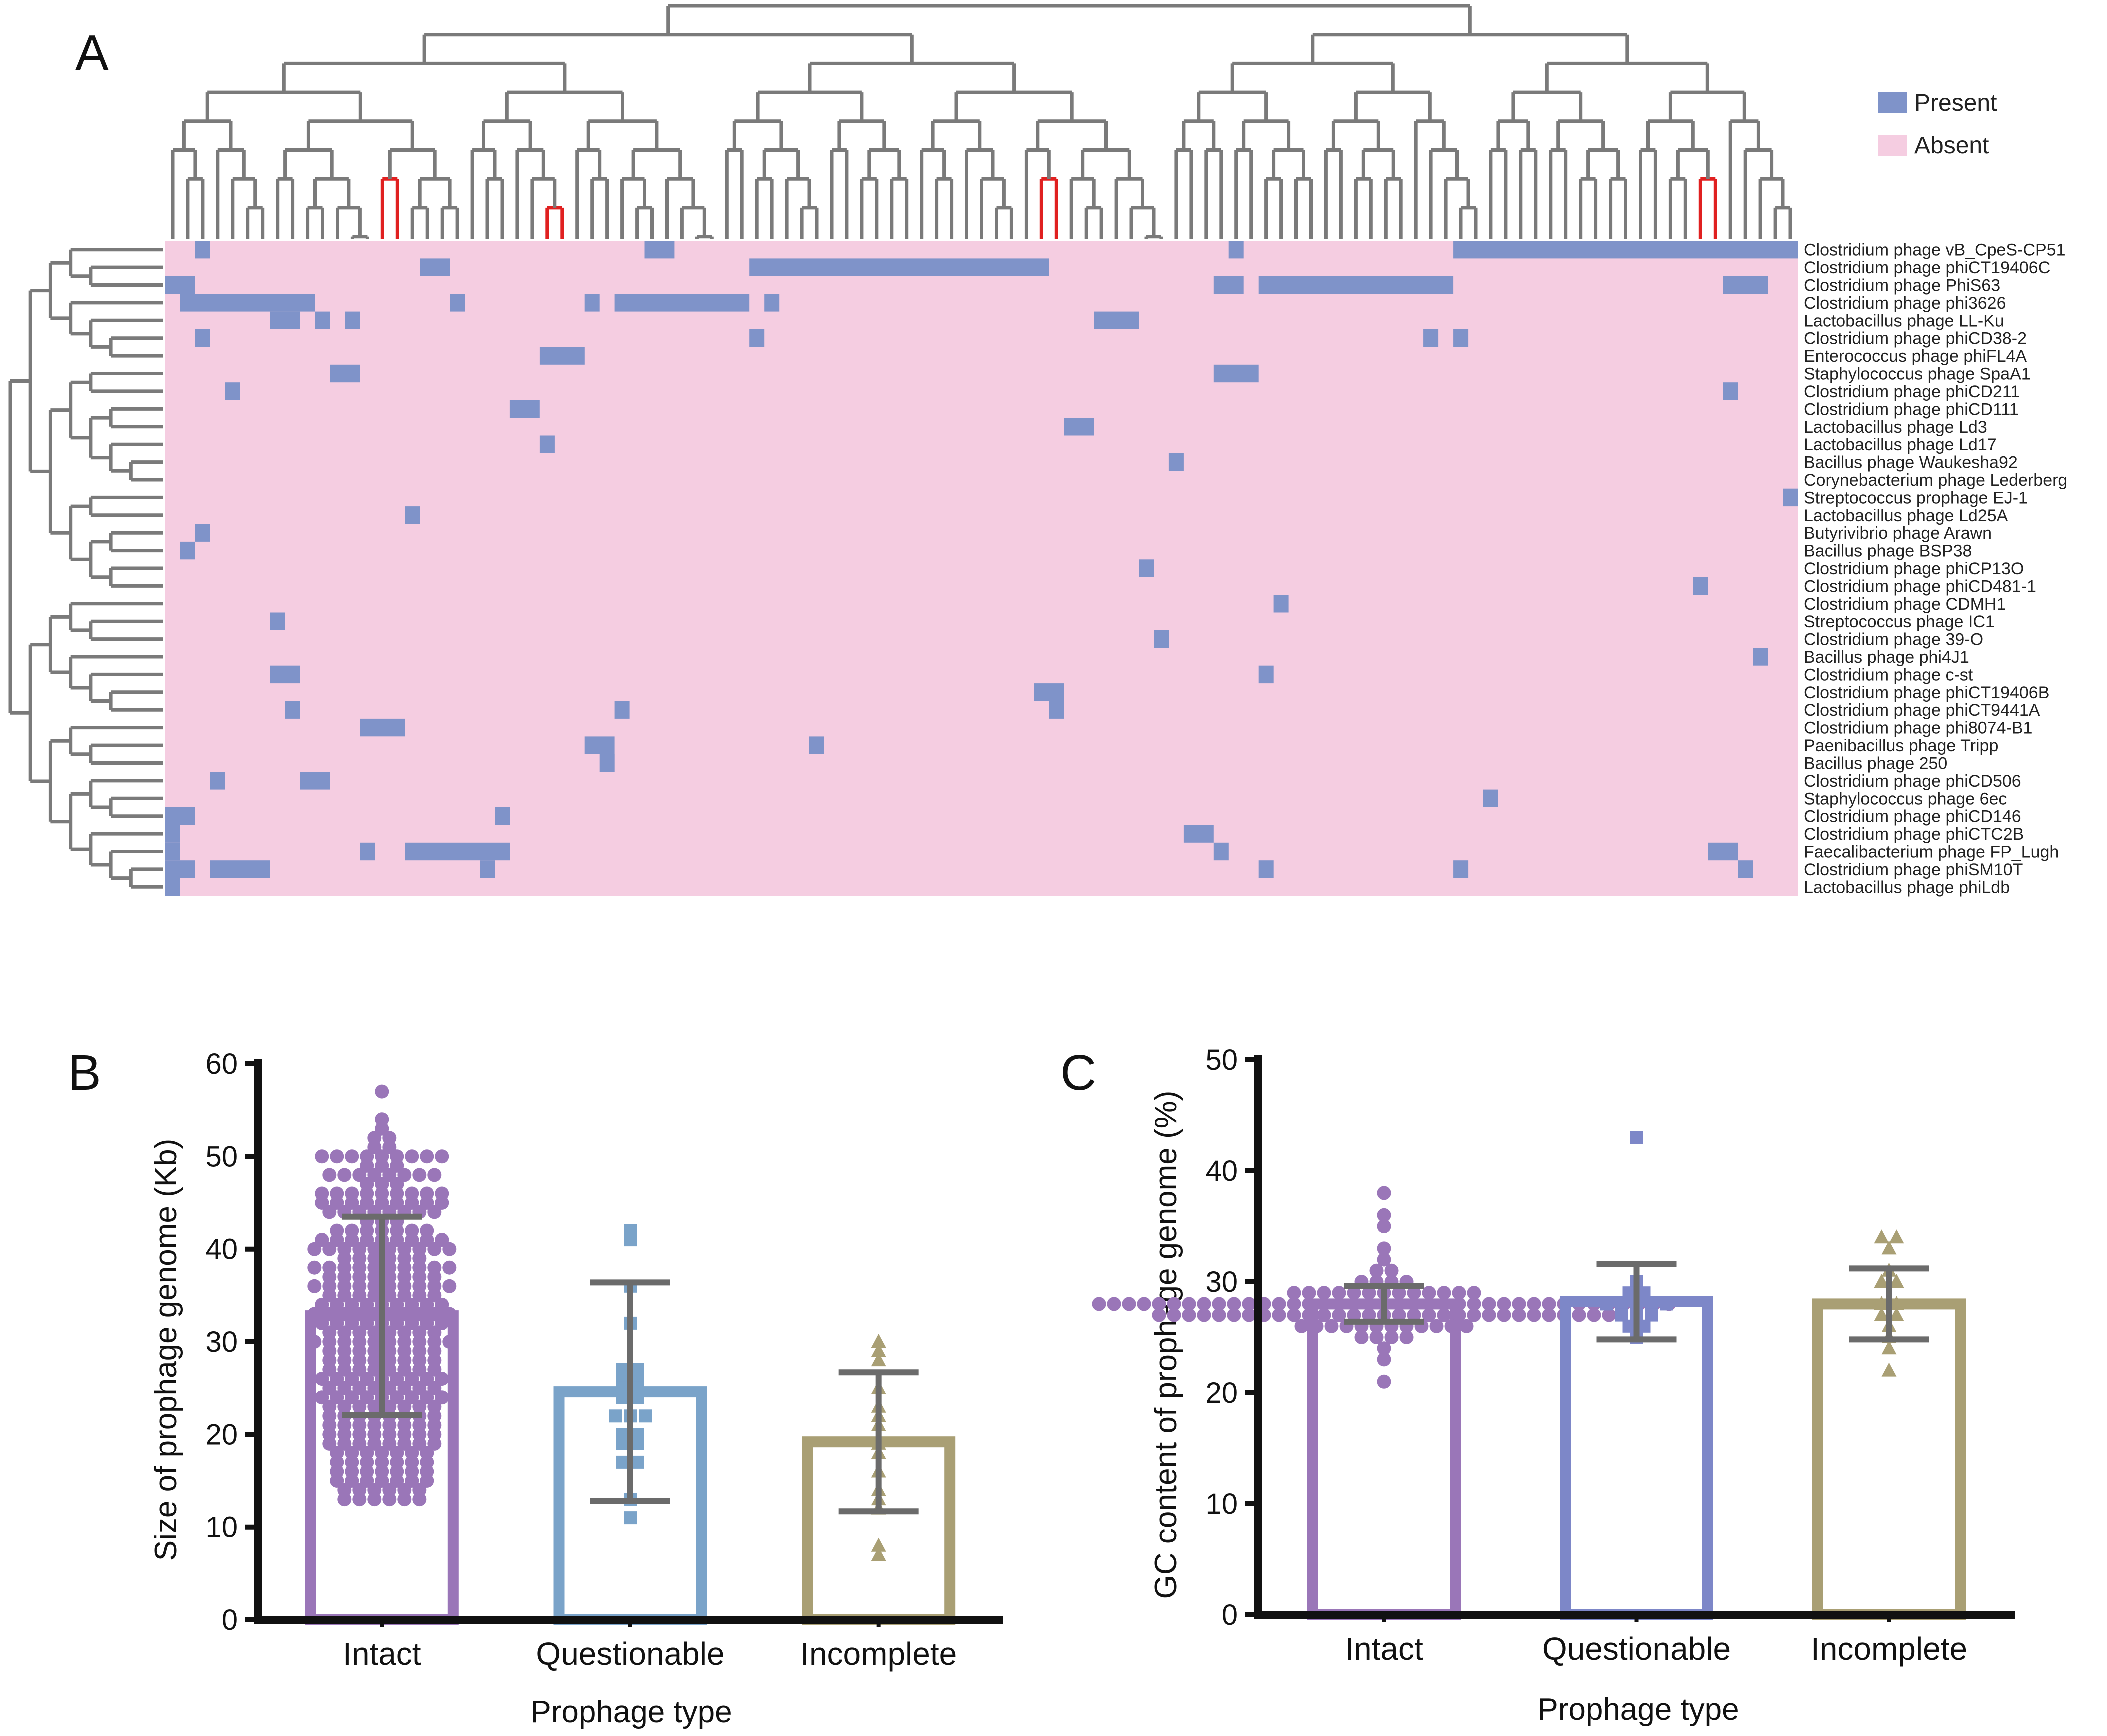 This screenshot has width=2107, height=1736. I want to click on x-tick-label: Intact, so click(1384, 1649).